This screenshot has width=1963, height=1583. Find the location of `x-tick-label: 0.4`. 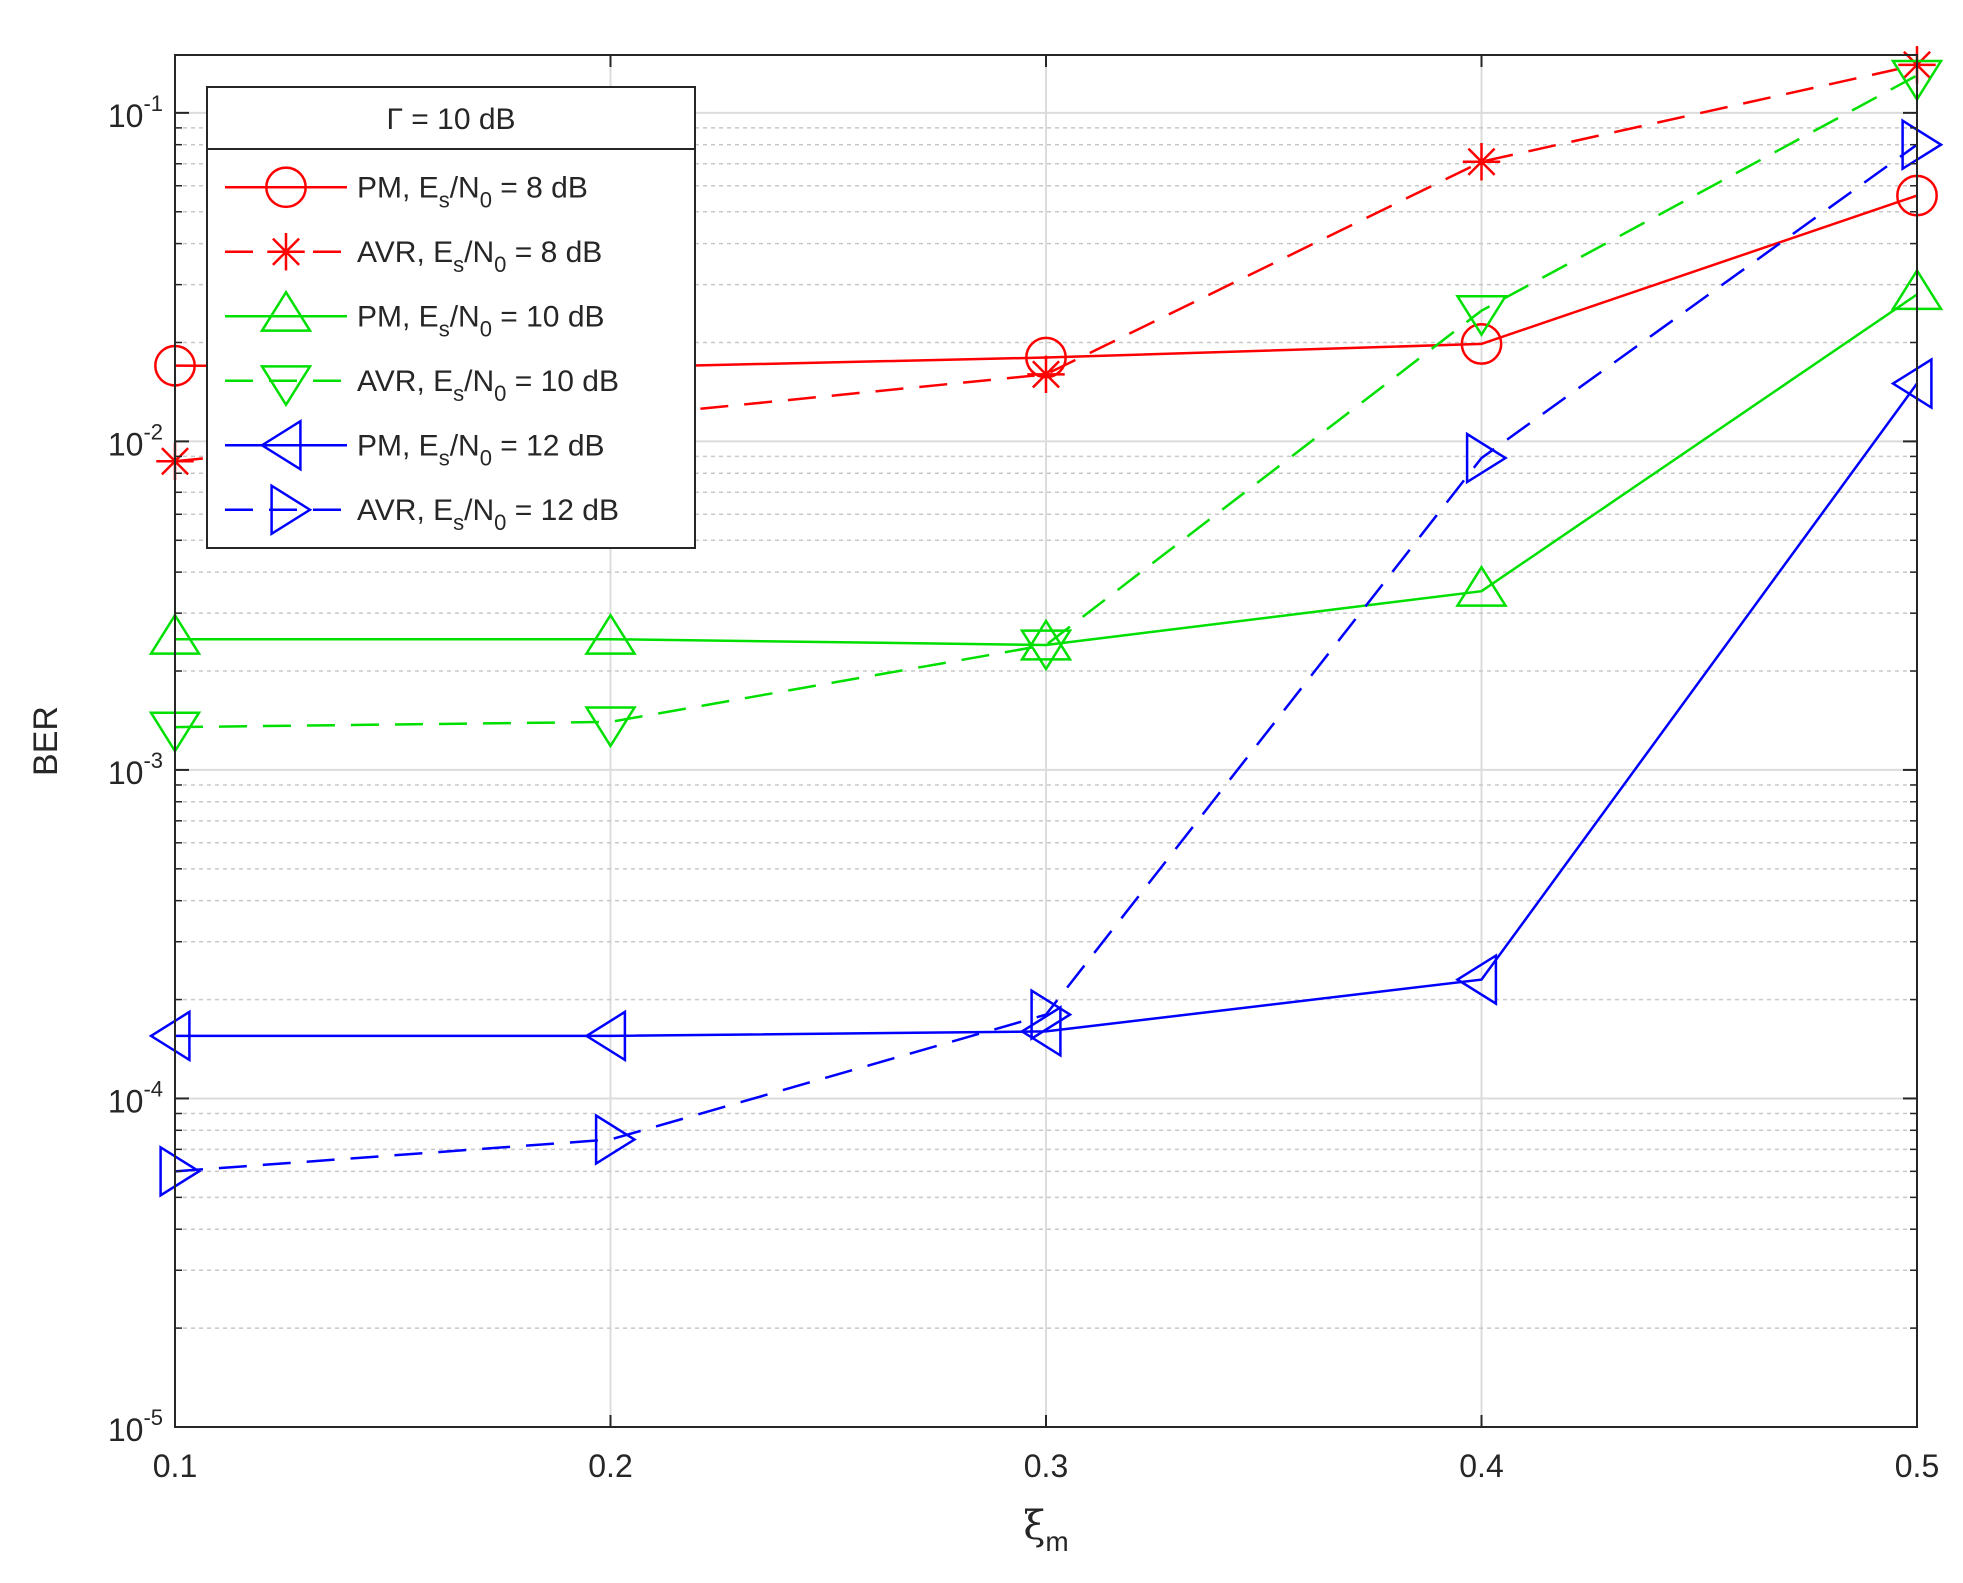

x-tick-label: 0.4 is located at coordinates (1481, 1466).